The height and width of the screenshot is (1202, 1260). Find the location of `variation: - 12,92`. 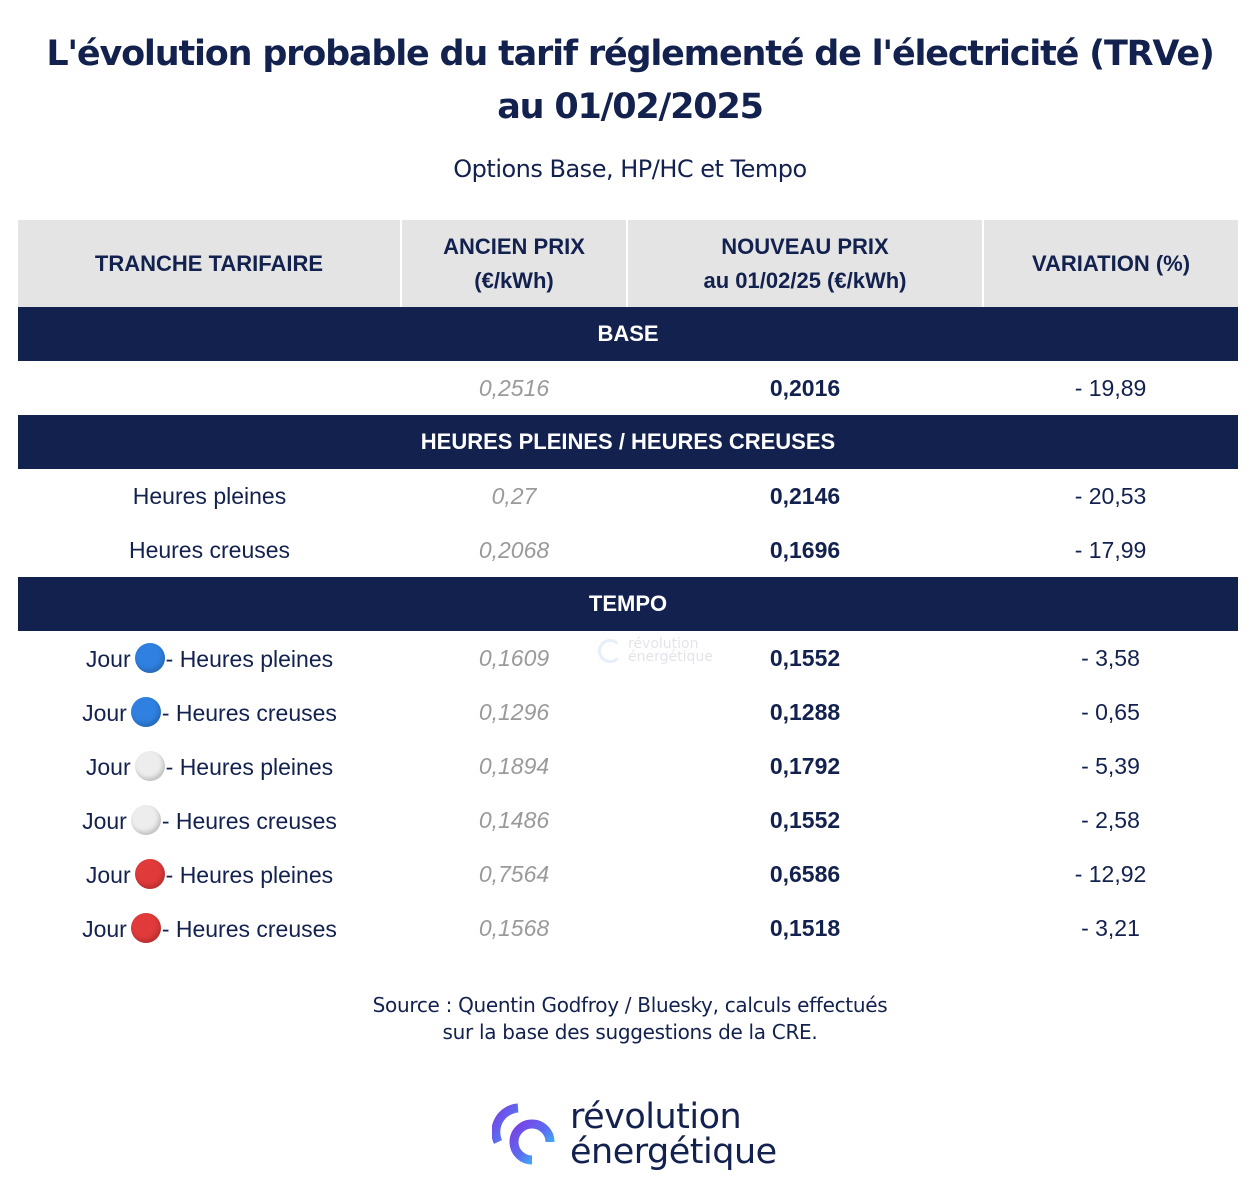

variation: - 12,92 is located at coordinates (1110, 873).